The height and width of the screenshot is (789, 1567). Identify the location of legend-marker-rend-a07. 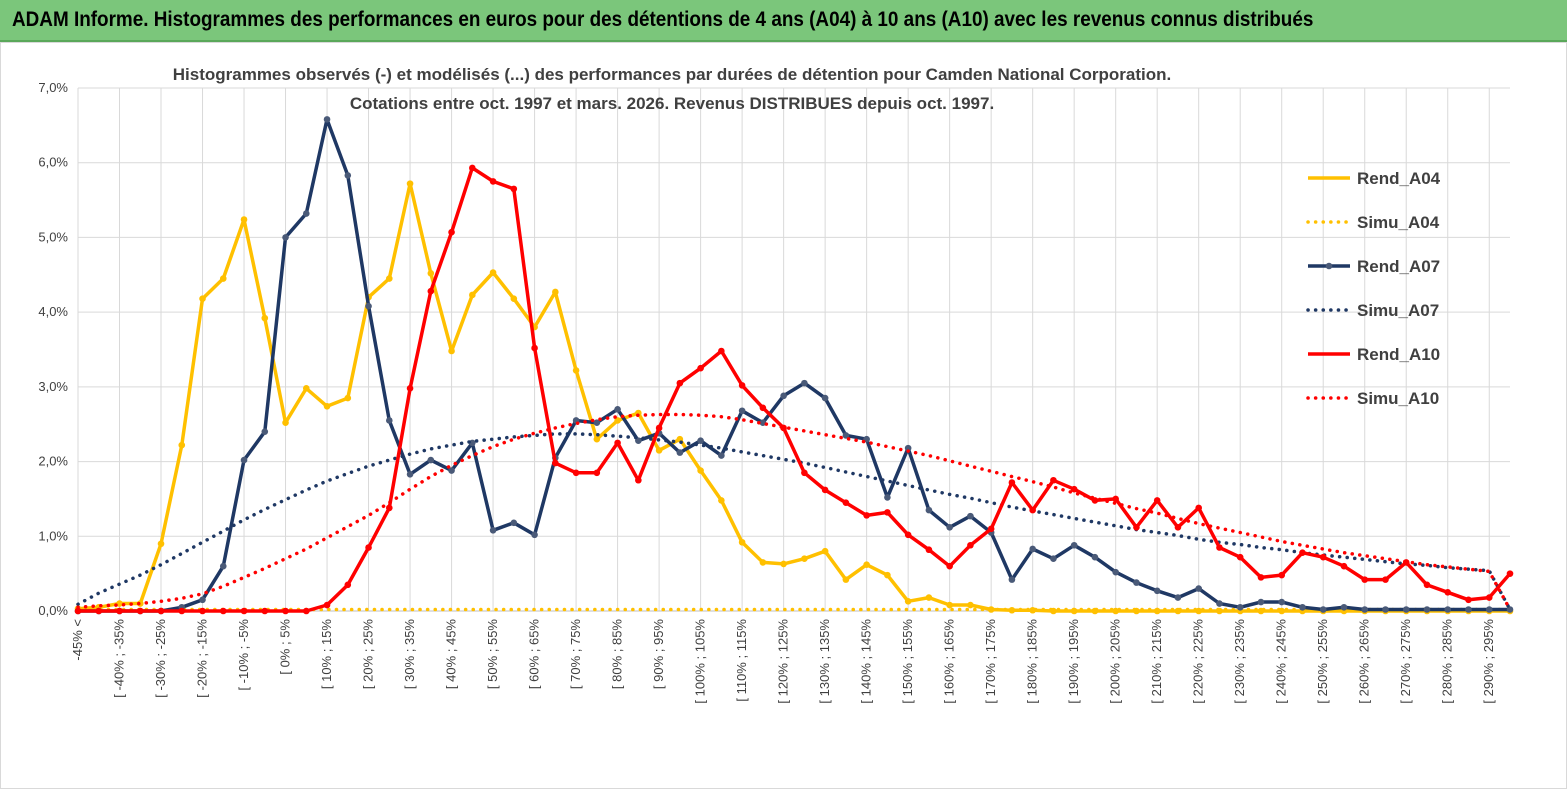
(1329, 266).